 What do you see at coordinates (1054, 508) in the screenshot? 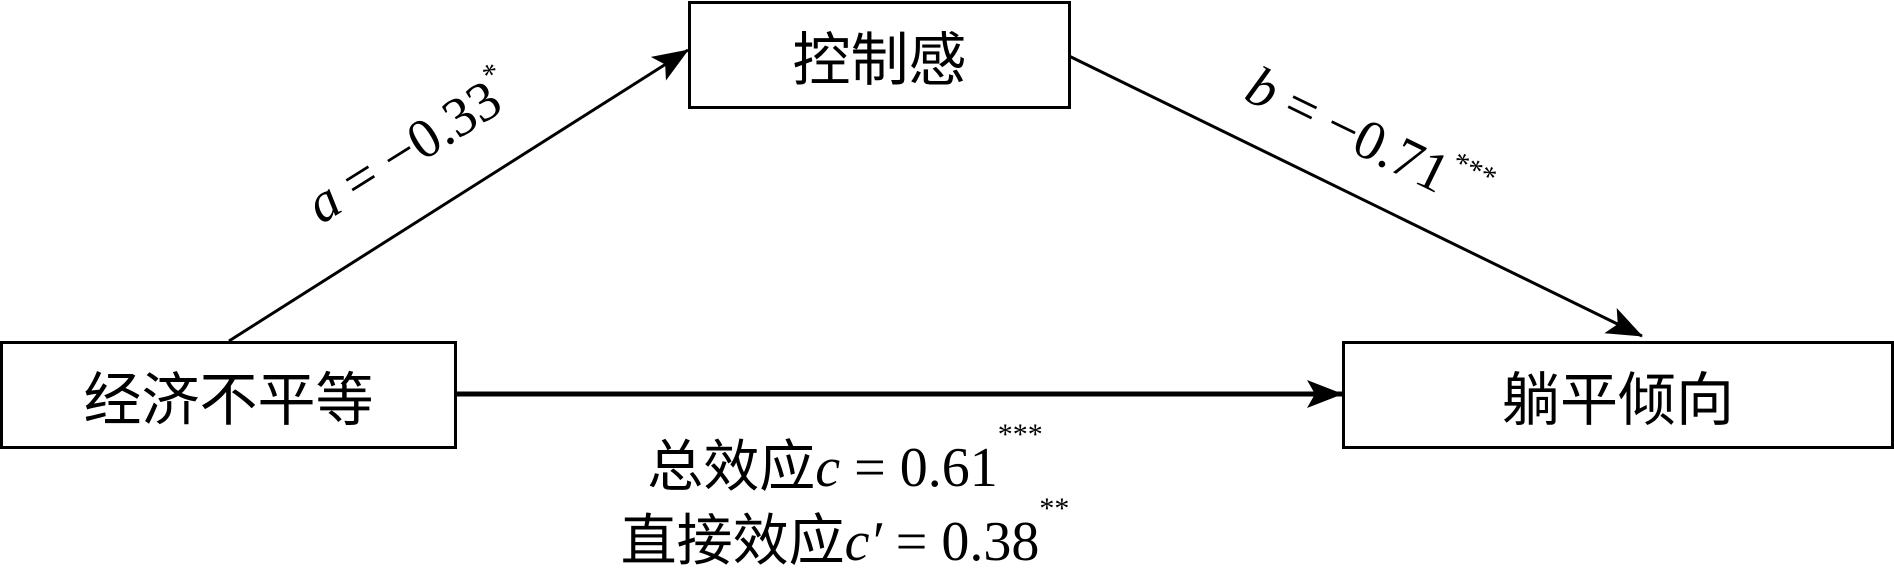
I see `direct-effect-sig: **` at bounding box center [1054, 508].